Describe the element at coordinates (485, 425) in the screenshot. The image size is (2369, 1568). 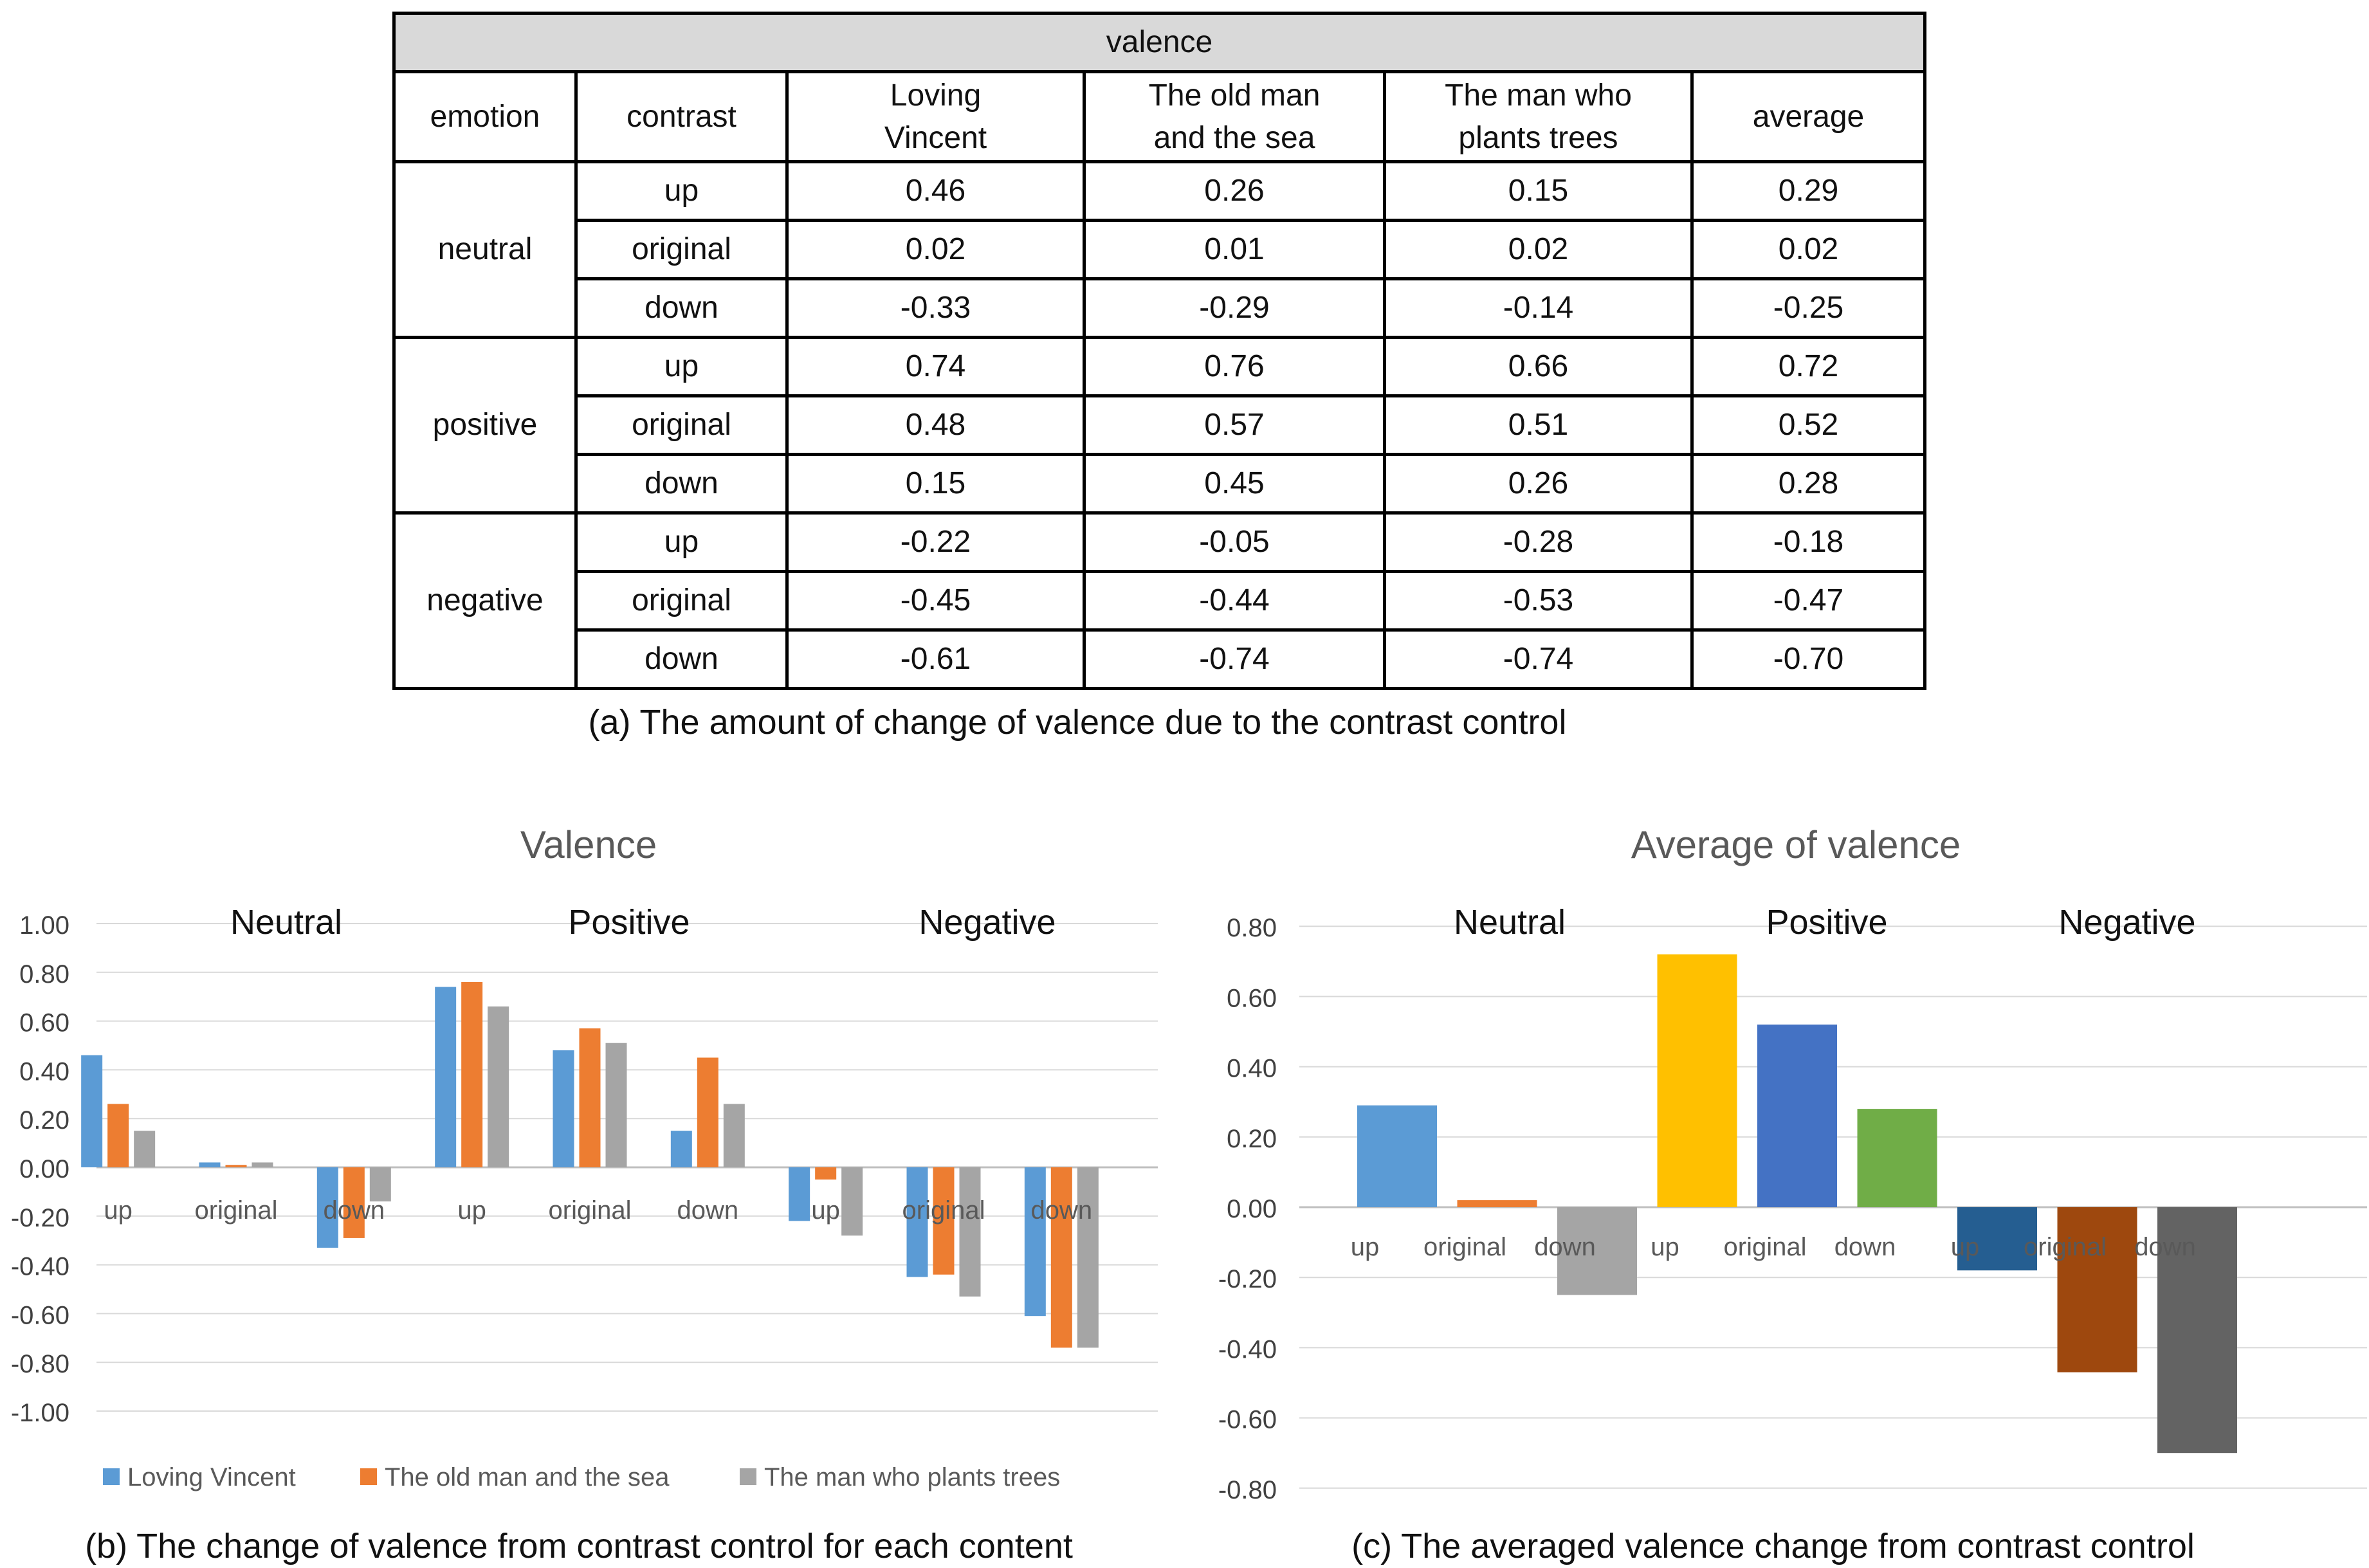
I see `emotion-cell: positive` at that location.